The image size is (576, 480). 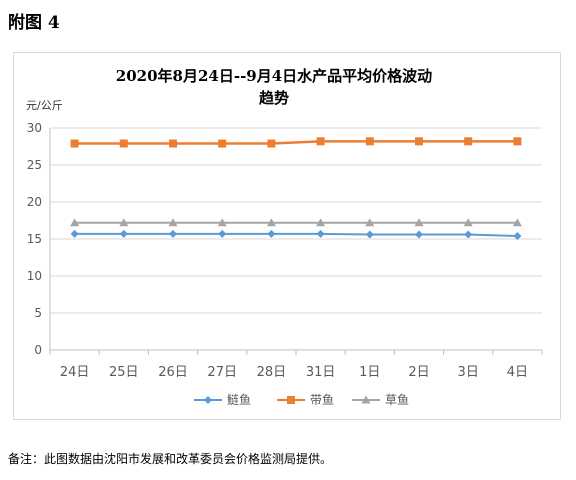 What do you see at coordinates (34, 128) in the screenshot?
I see `y-tick-label: 30` at bounding box center [34, 128].